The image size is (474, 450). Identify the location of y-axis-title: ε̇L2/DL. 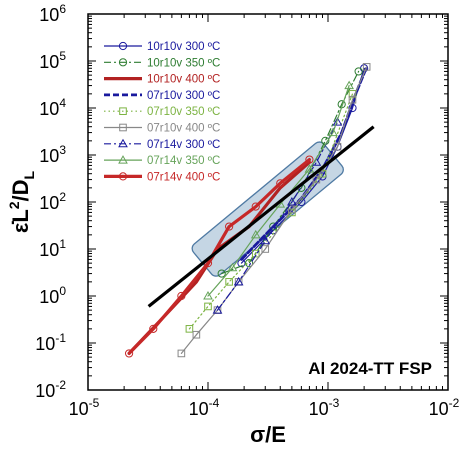
(21, 201).